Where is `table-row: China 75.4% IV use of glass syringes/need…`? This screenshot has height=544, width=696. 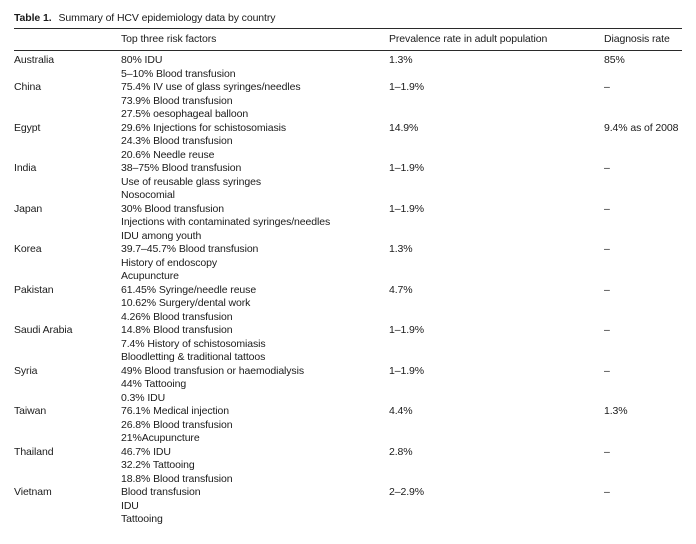
table-row: China 75.4% IV use of glass syringes/need… is located at coordinates (348, 101).